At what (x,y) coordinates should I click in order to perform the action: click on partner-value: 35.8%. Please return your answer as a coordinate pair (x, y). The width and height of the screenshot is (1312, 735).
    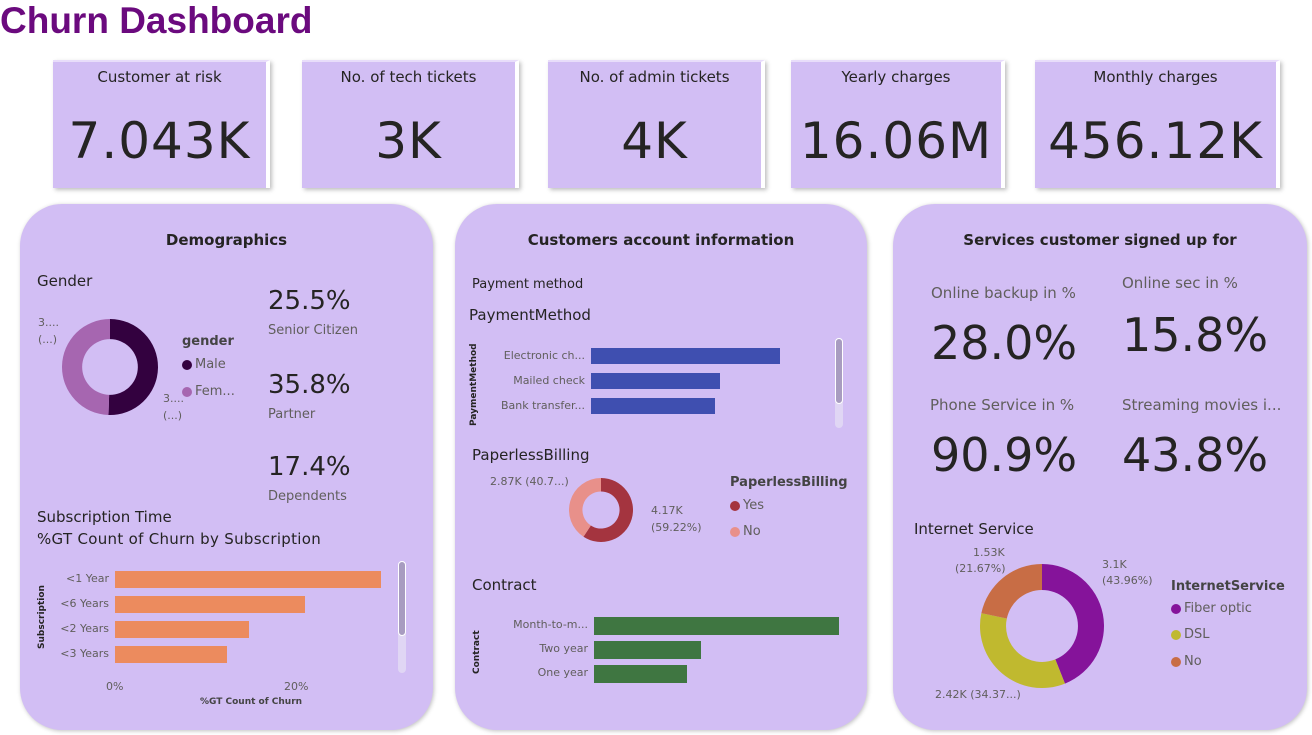
    Looking at the image, I should click on (309, 385).